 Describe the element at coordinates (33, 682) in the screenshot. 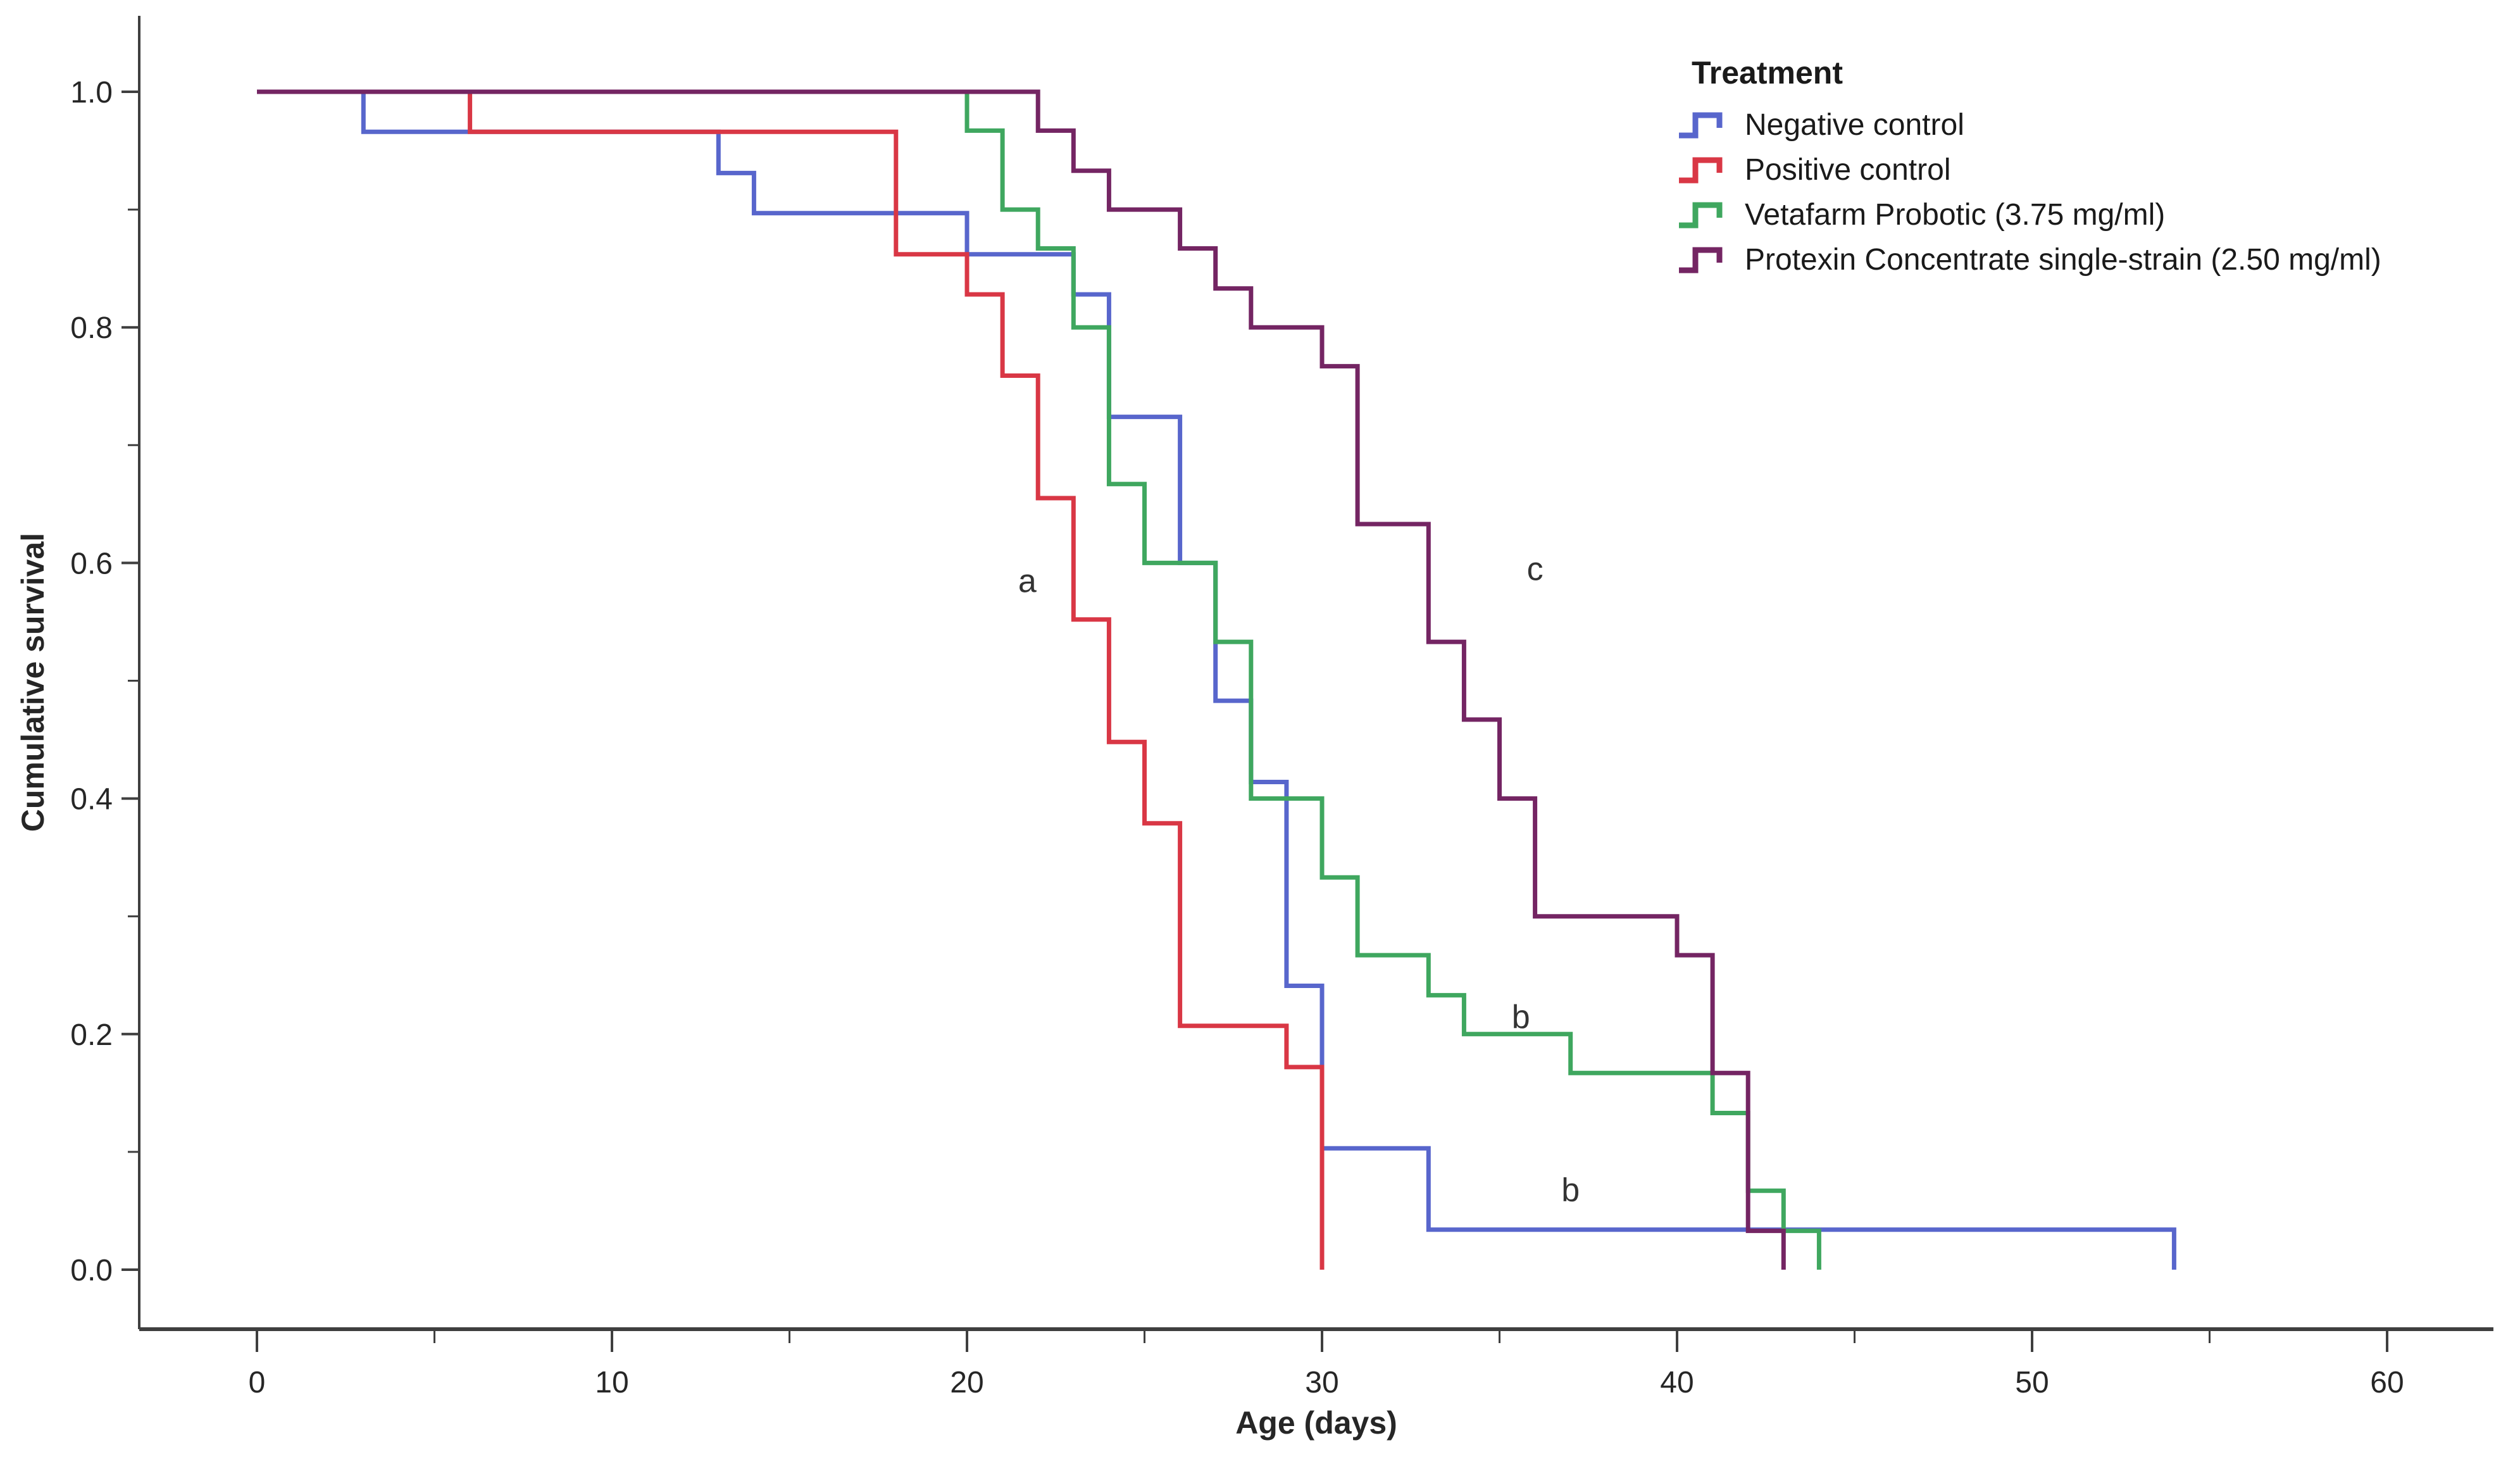

I see `y-axis-title: Cumulative survival` at that location.